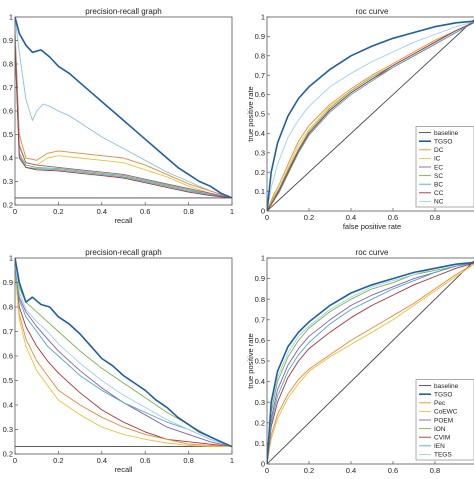 This screenshot has height=479, width=474. What do you see at coordinates (438, 176) in the screenshot?
I see `legend-entry: SC` at bounding box center [438, 176].